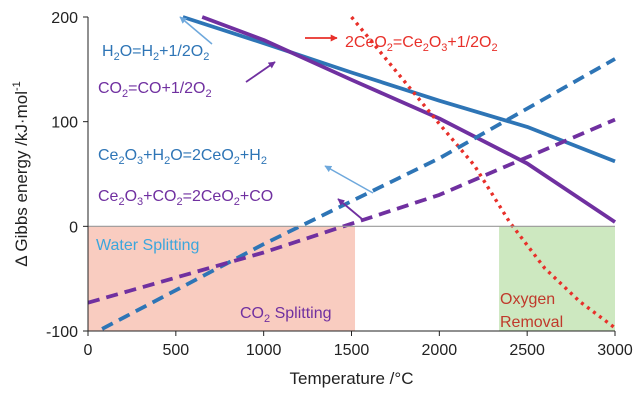 Image resolution: width=641 pixels, height=396 pixels. I want to click on x-axis-title: Temperature /°C, so click(352, 378).